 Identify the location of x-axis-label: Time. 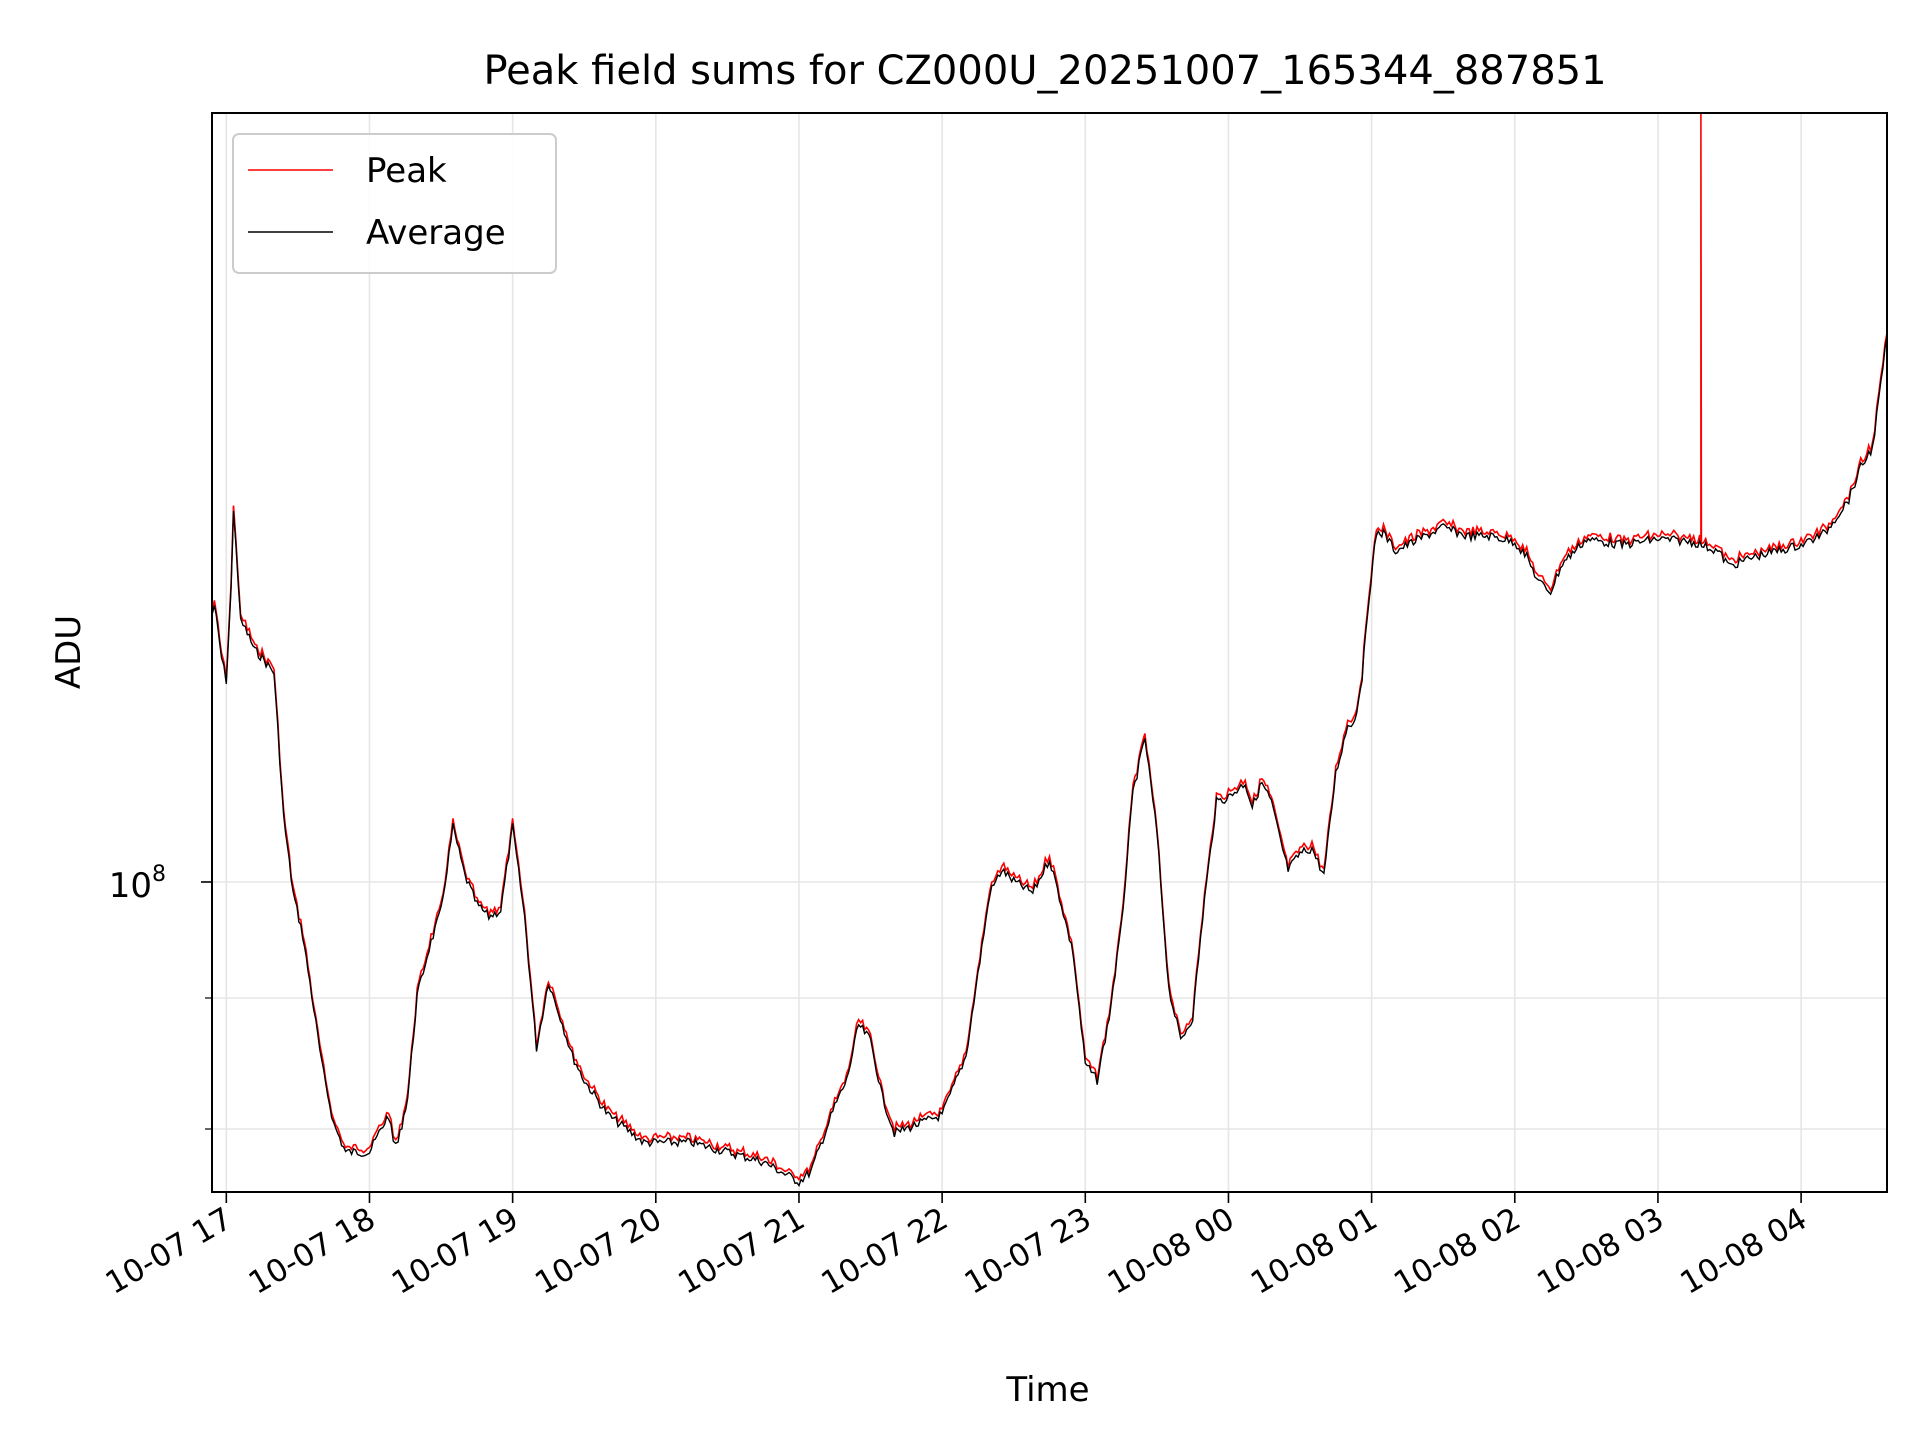
(1047, 1390).